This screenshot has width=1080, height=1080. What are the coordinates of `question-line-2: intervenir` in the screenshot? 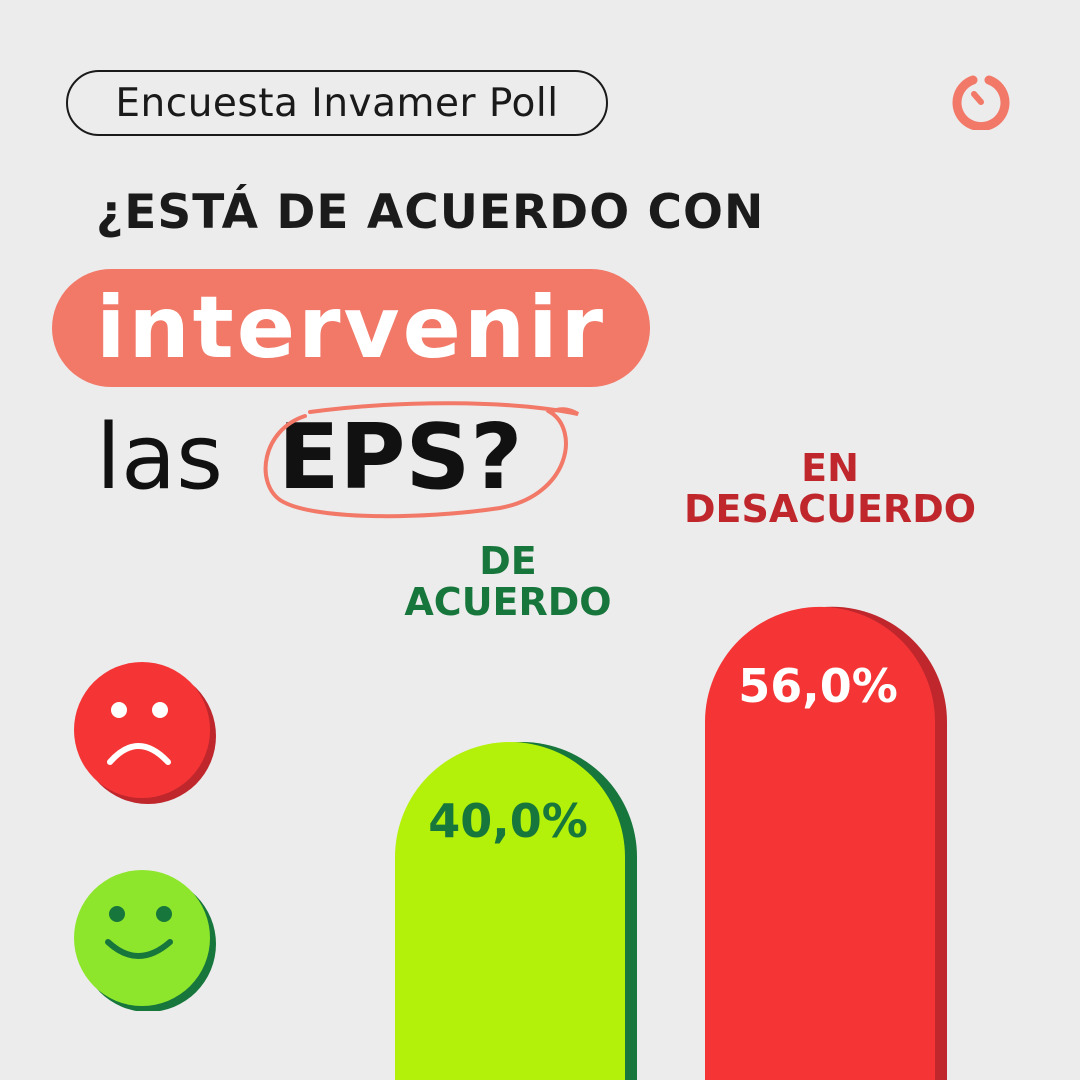 It's located at (351, 328).